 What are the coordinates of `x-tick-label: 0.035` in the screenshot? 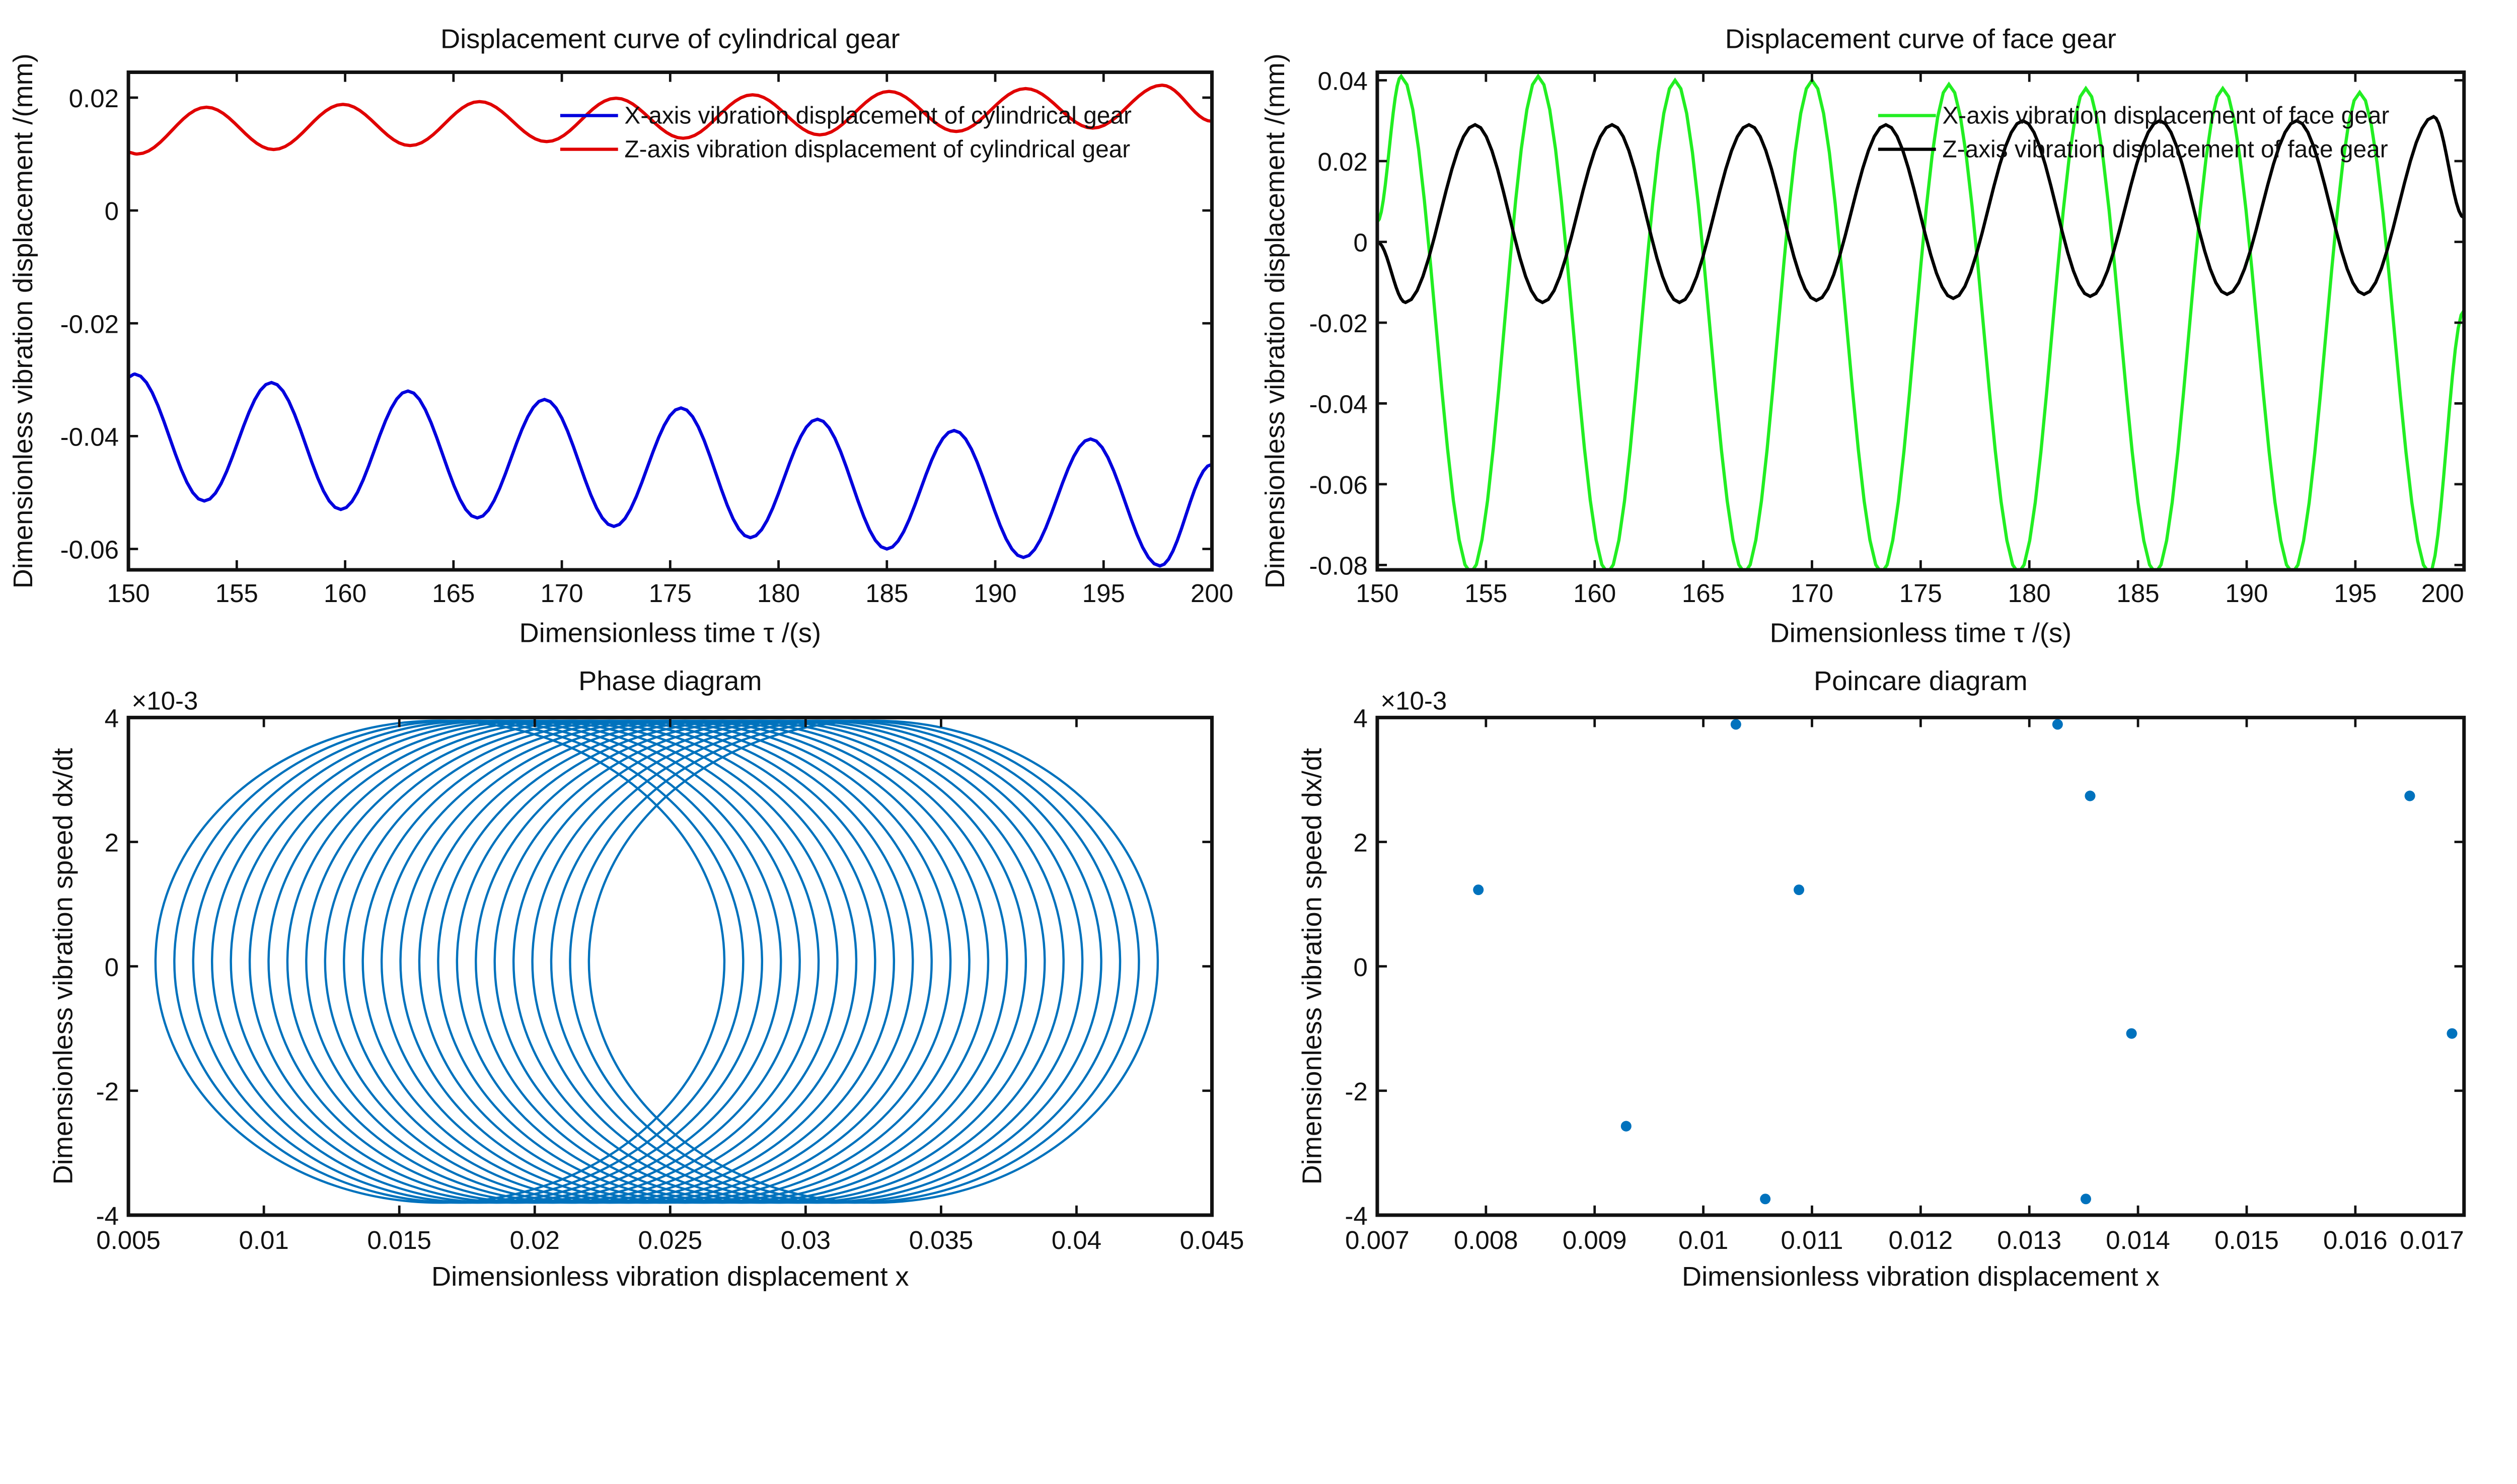 It's located at (941, 1240).